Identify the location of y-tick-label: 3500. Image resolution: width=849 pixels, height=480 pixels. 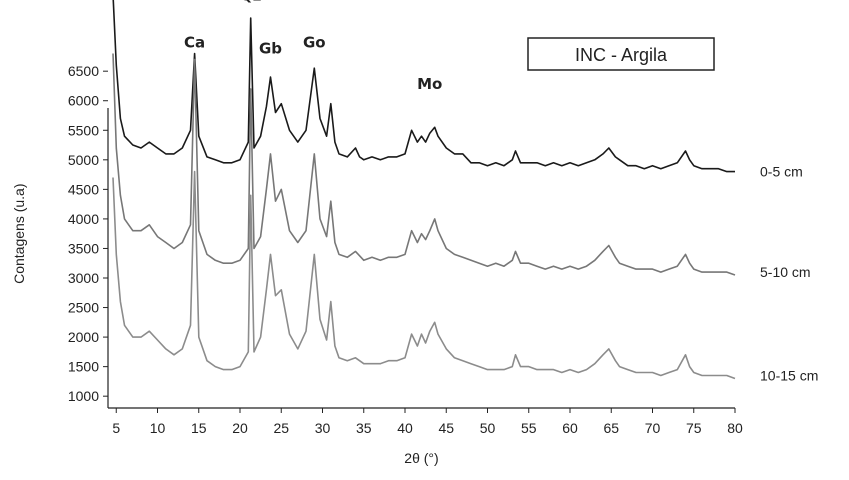
(83, 248).